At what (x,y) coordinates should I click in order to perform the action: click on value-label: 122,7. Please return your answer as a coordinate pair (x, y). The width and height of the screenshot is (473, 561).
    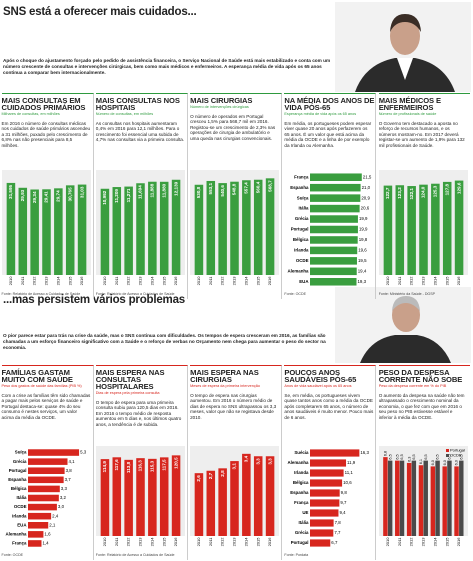
    Looking at the image, I should click on (387, 193).